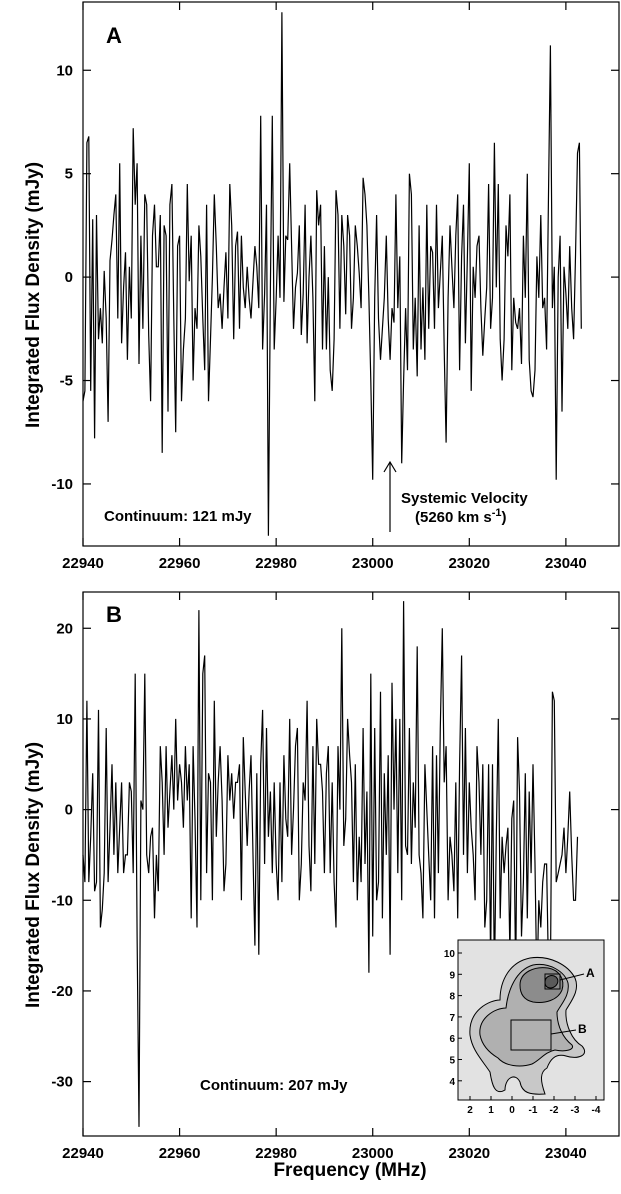 The width and height of the screenshot is (621, 1194). Describe the element at coordinates (114, 614) in the screenshot. I see `panel-b-label: B` at that location.